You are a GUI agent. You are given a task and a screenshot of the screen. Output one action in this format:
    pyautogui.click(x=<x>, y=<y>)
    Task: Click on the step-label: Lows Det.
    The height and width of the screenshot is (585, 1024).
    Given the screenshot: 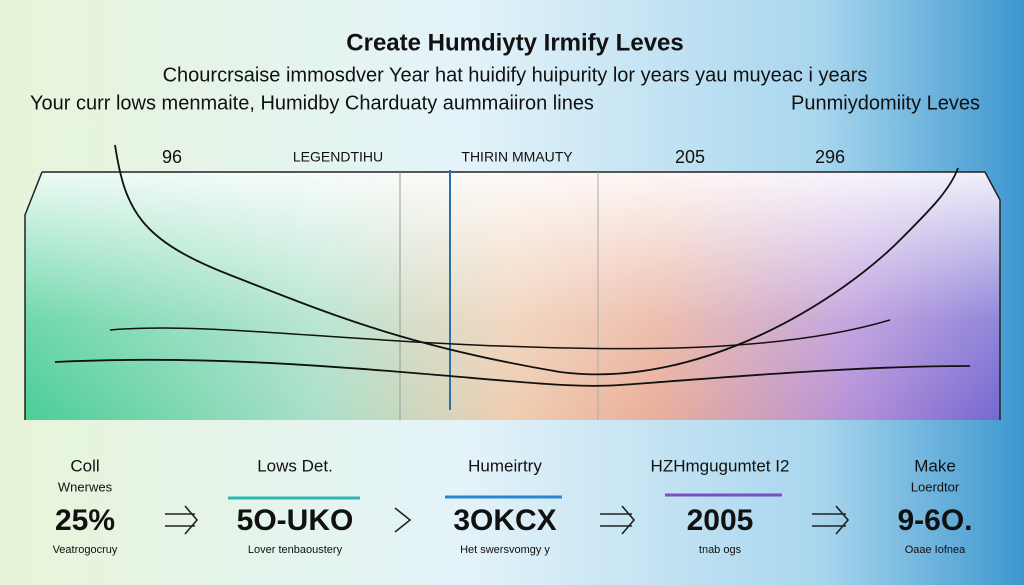 What is the action you would take?
    pyautogui.click(x=295, y=465)
    